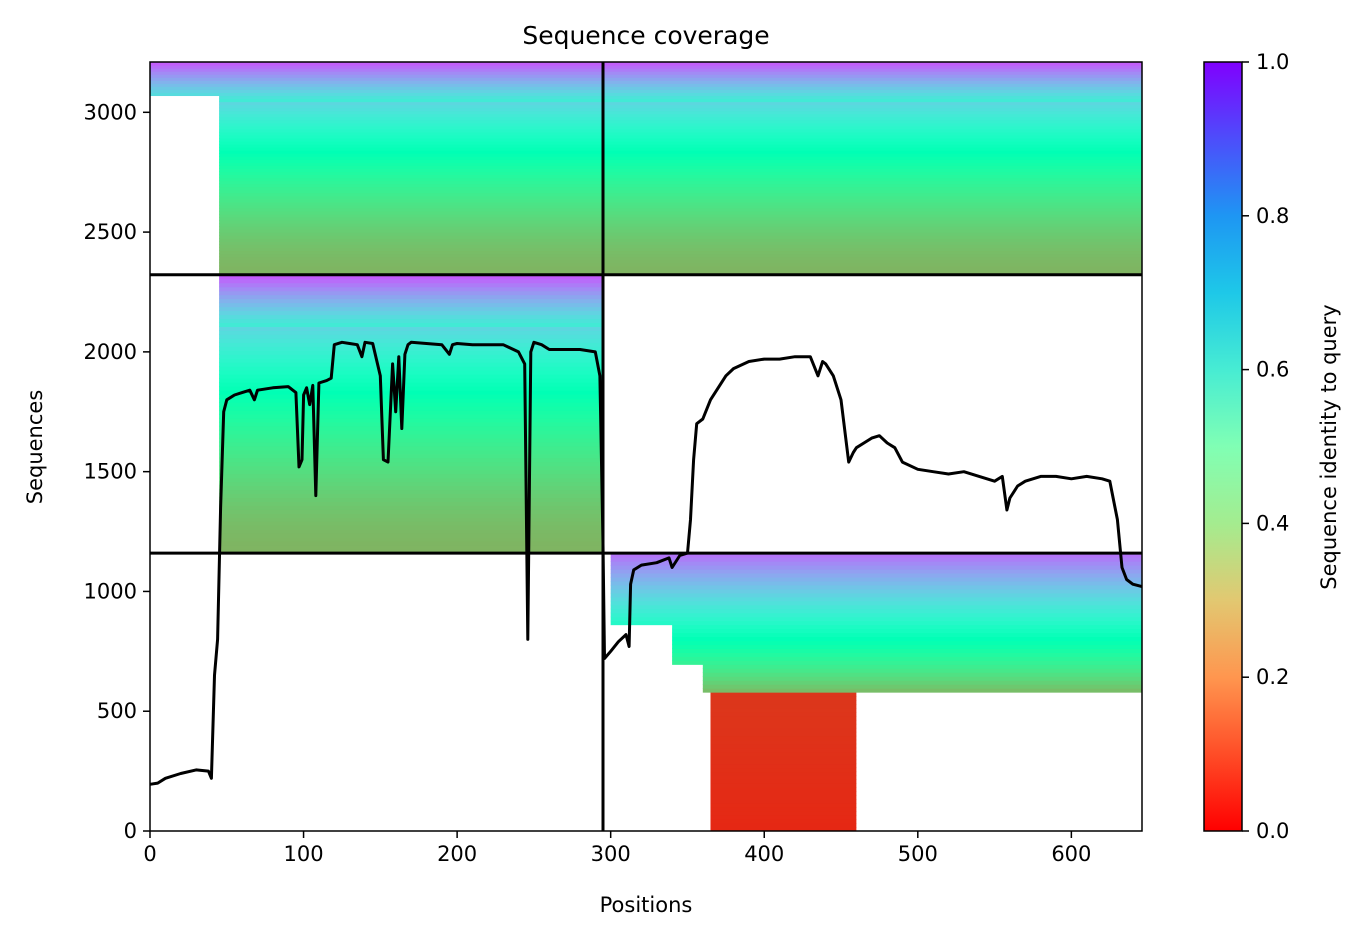  Describe the element at coordinates (646, 905) in the screenshot. I see `x-axis-label: Positions` at that location.